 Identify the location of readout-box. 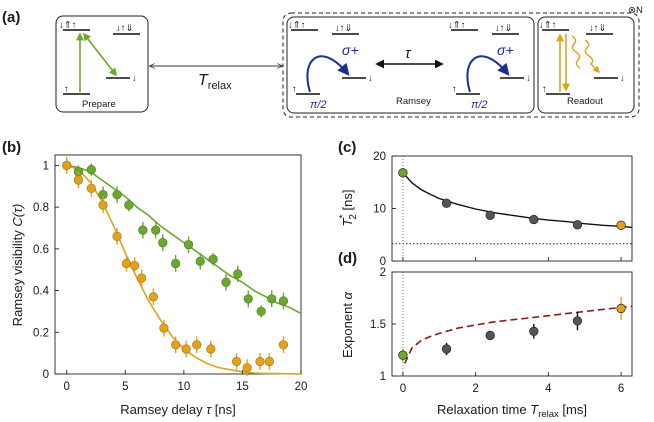
(586, 65).